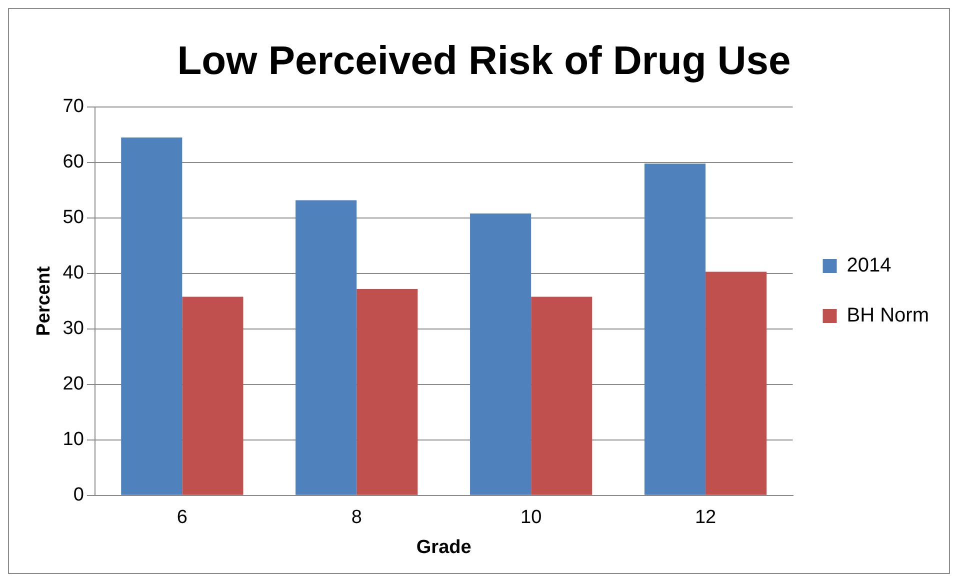 Image resolution: width=957 pixels, height=580 pixels. Describe the element at coordinates (78, 495) in the screenshot. I see `y-tick-label: 0` at that location.